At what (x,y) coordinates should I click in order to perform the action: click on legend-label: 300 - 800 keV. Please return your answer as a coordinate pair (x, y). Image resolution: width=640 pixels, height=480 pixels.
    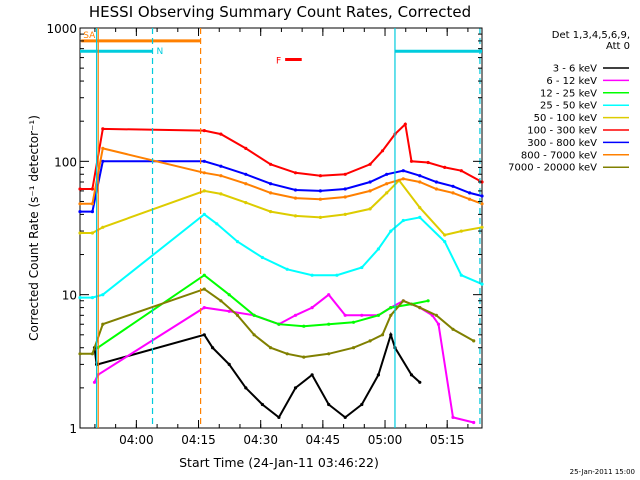
    Looking at the image, I should click on (562, 143).